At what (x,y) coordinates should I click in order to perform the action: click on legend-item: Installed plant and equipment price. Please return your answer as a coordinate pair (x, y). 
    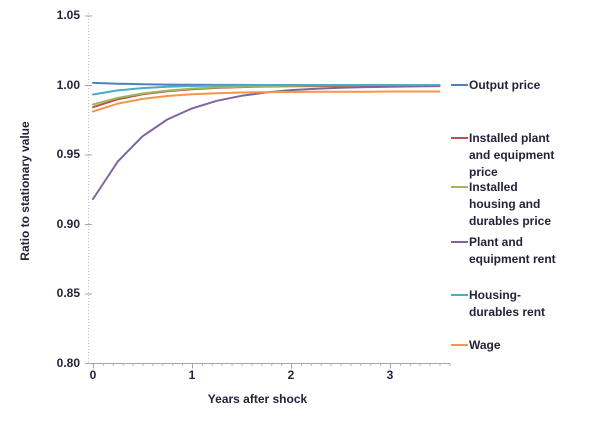
    Looking at the image, I should click on (502, 155).